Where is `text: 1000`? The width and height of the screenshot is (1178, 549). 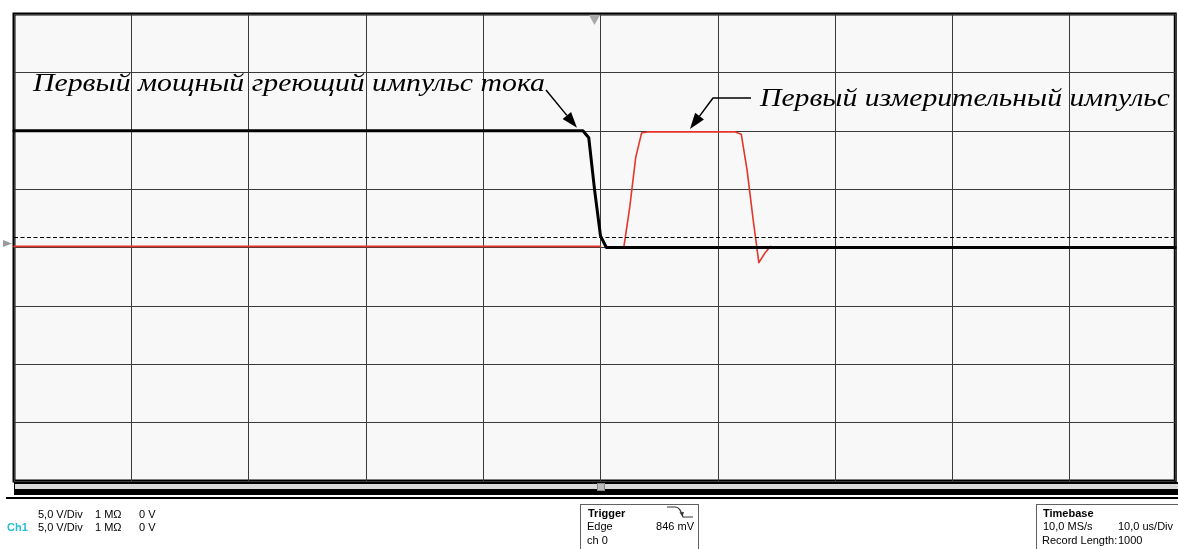
text: 1000 is located at coordinates (1130, 539).